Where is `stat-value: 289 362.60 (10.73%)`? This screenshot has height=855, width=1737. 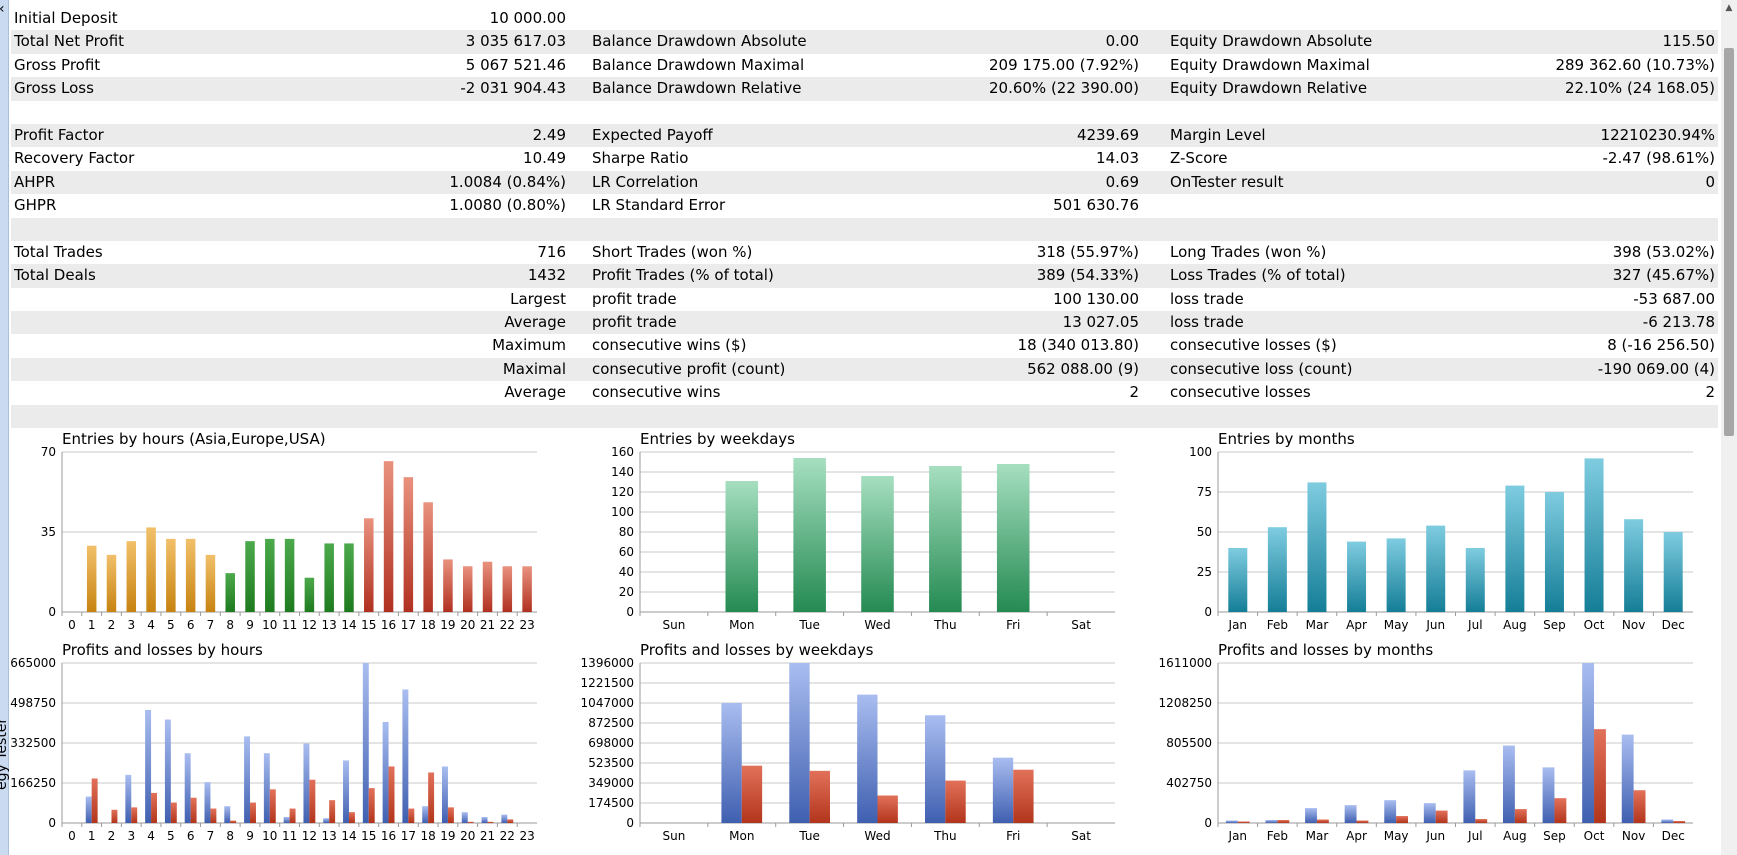 stat-value: 289 362.60 (10.73%) is located at coordinates (1635, 64).